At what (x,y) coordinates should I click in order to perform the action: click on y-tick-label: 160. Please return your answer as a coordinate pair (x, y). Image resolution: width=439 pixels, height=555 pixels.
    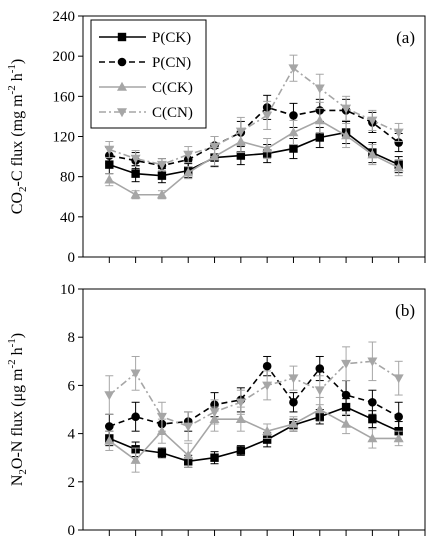
    Looking at the image, I should click on (64, 97).